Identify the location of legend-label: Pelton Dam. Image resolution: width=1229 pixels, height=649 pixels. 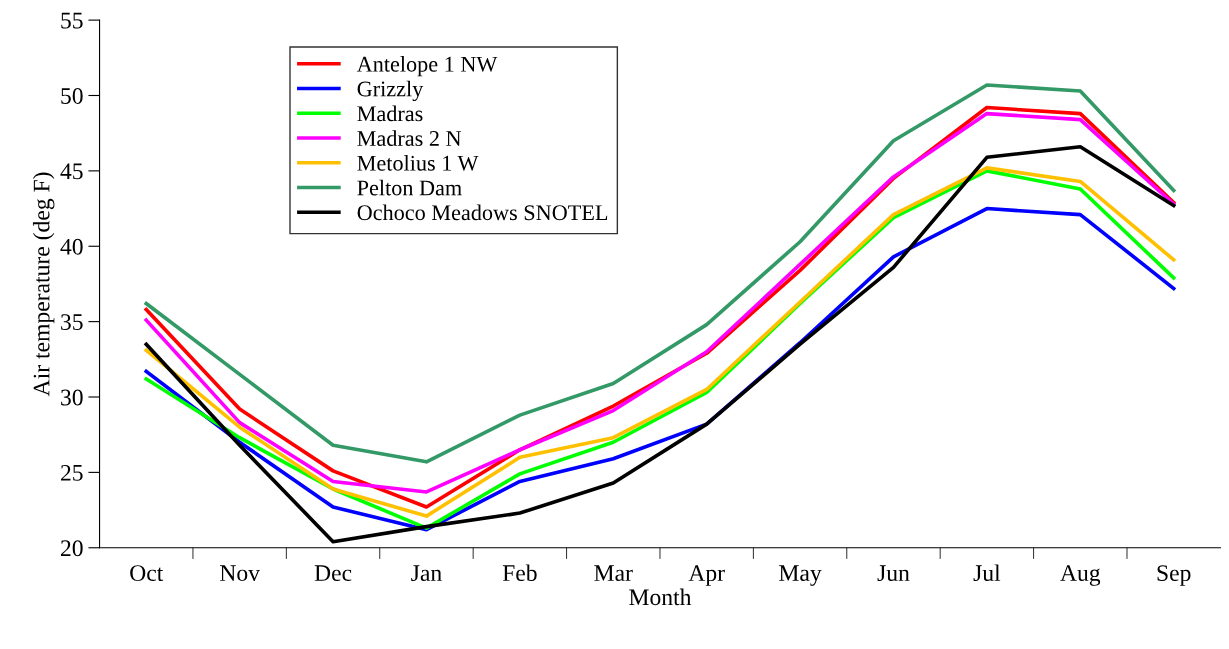
(409, 187).